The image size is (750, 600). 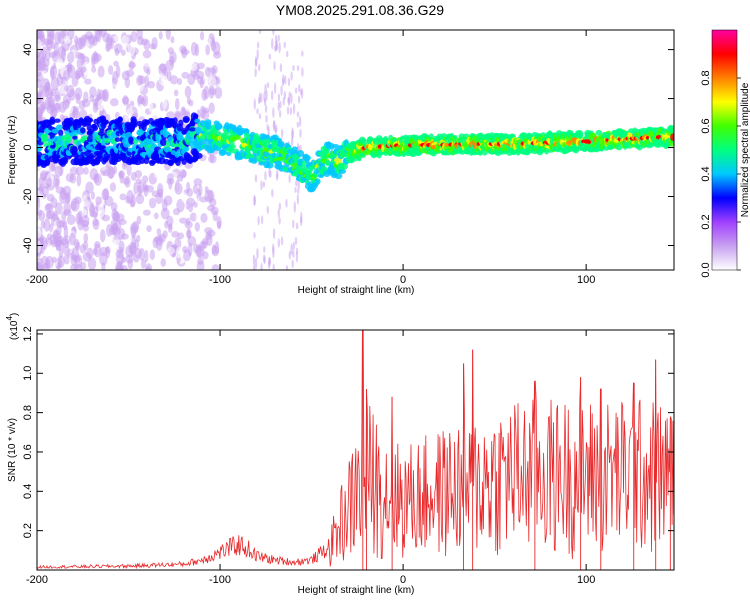 I want to click on snr-y-tick-label: 1.0, so click(x=28, y=373).